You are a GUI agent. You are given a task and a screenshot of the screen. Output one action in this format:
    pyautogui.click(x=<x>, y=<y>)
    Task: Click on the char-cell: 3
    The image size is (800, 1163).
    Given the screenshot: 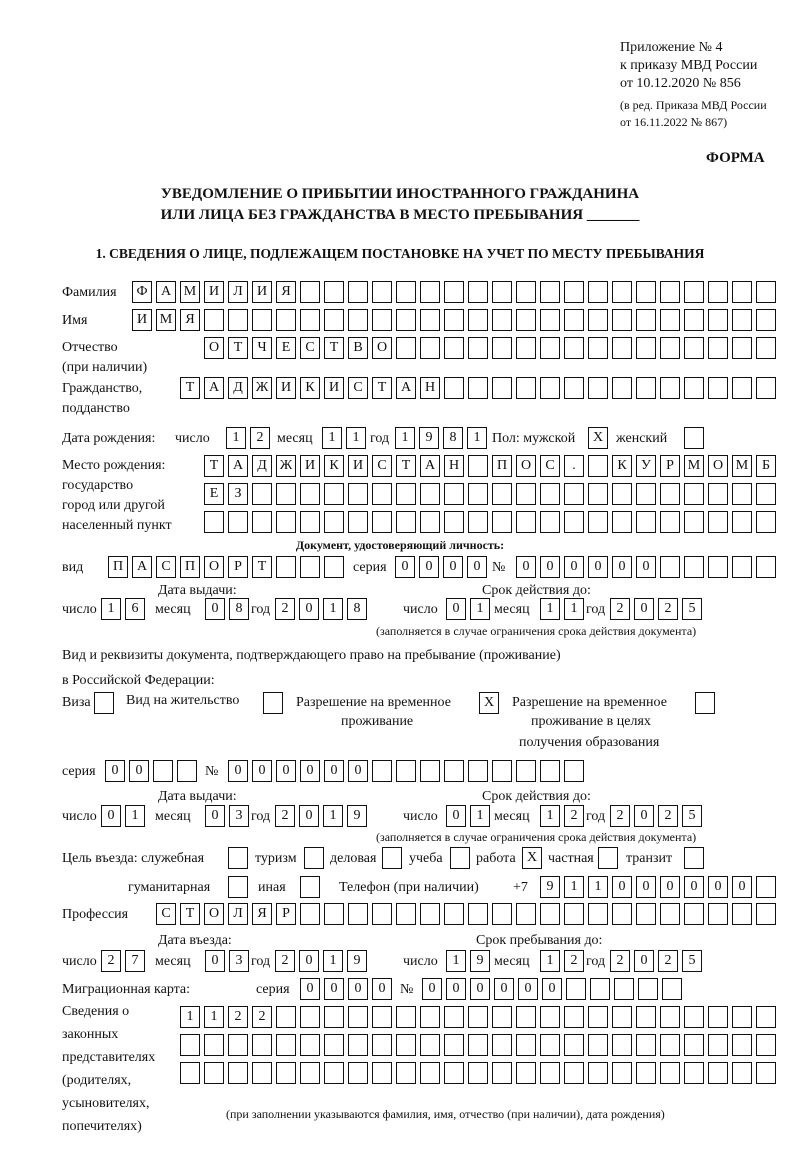 What is the action you would take?
    pyautogui.click(x=239, y=961)
    